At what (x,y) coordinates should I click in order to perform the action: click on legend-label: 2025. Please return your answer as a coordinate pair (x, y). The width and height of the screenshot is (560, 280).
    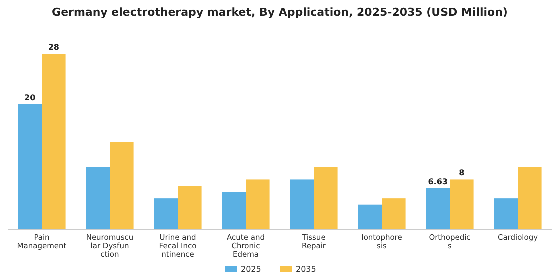
    Looking at the image, I should click on (251, 269).